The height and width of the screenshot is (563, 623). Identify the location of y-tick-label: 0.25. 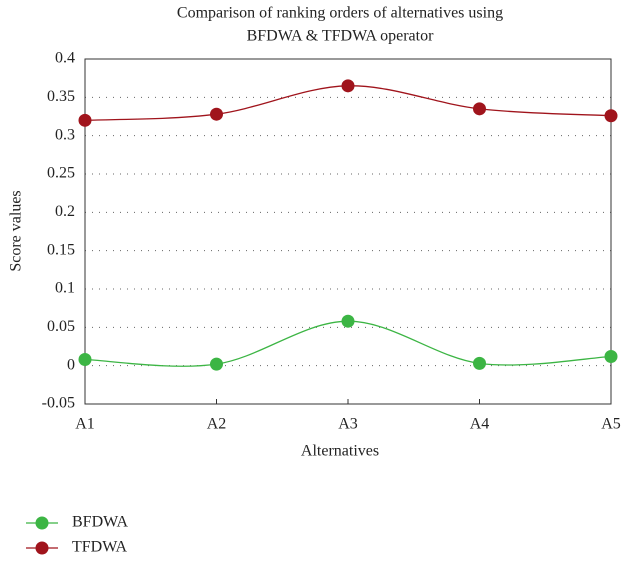
(61, 173).